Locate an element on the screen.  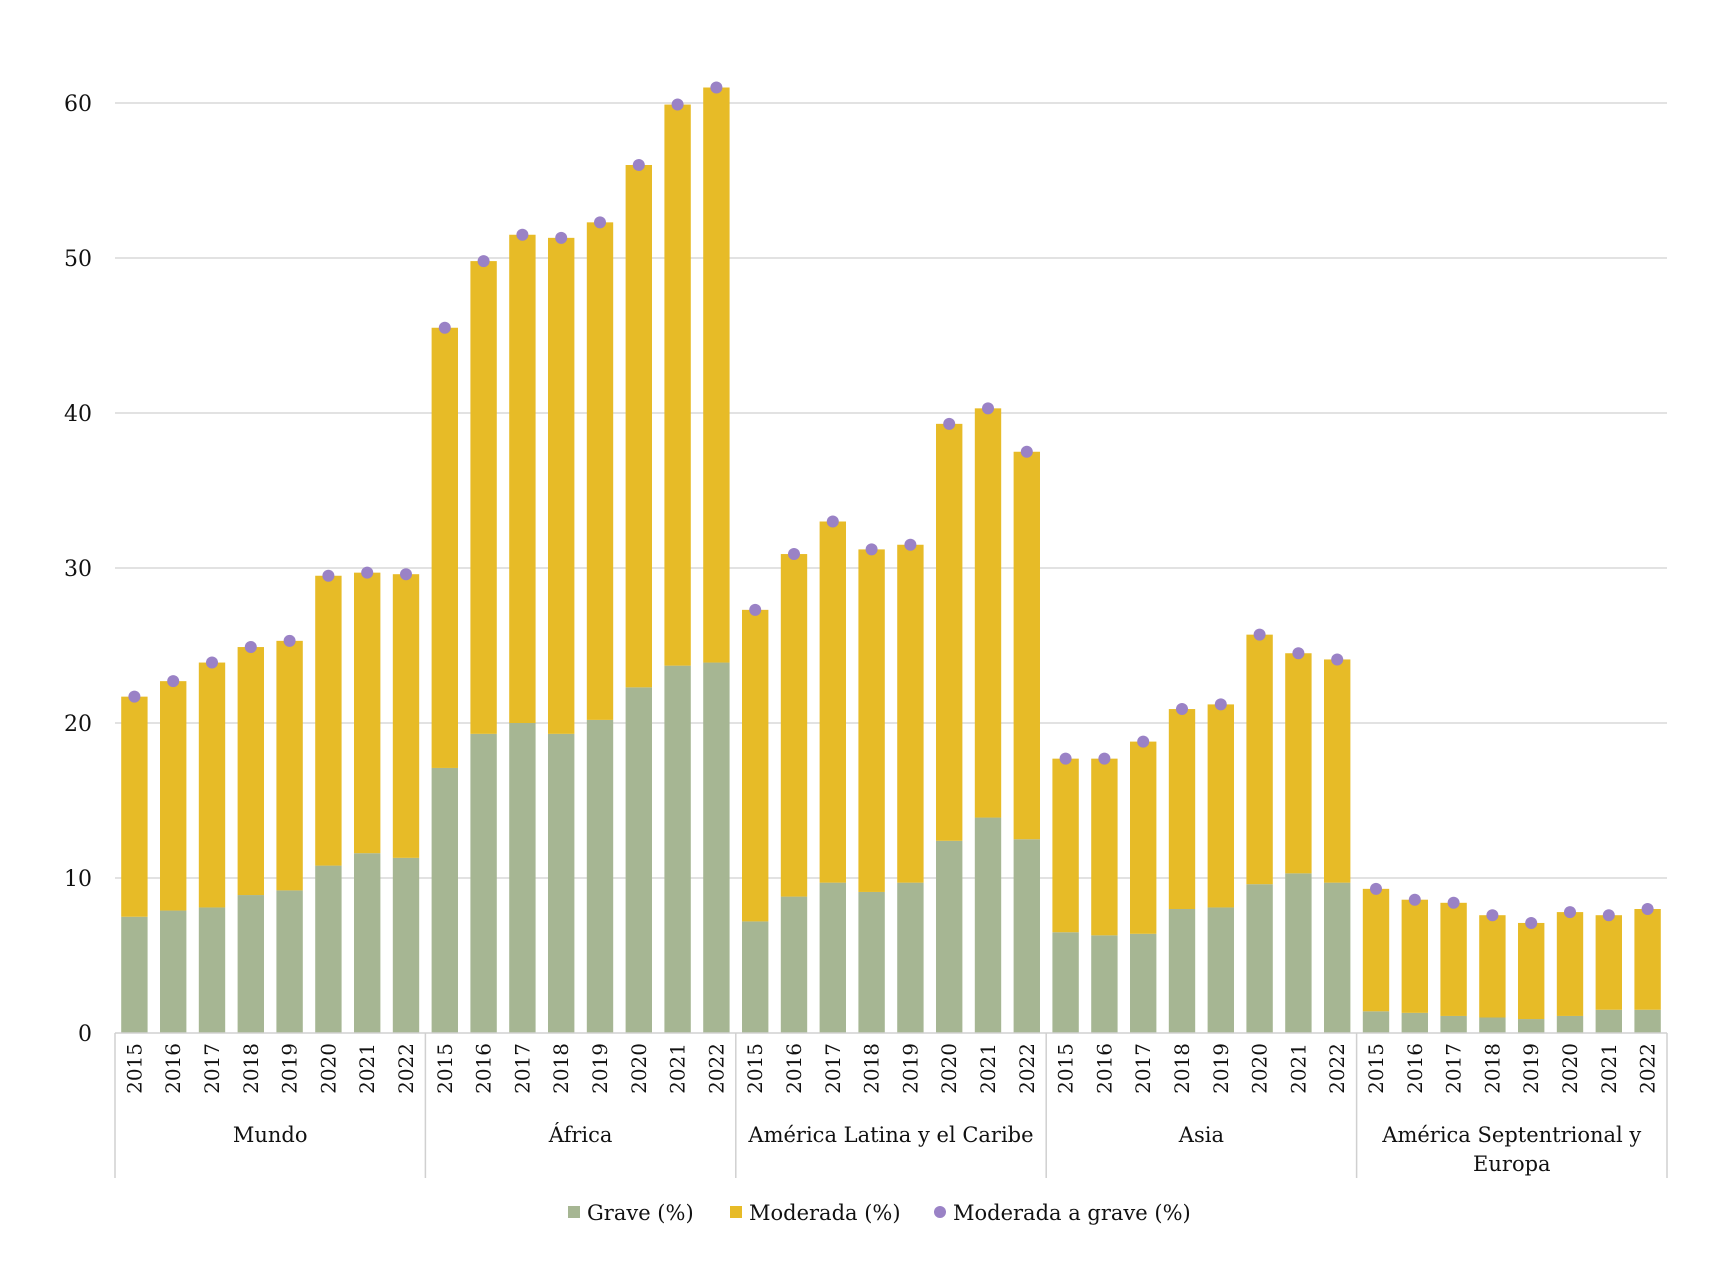
y-tick-label: 40 is located at coordinates (78, 414).